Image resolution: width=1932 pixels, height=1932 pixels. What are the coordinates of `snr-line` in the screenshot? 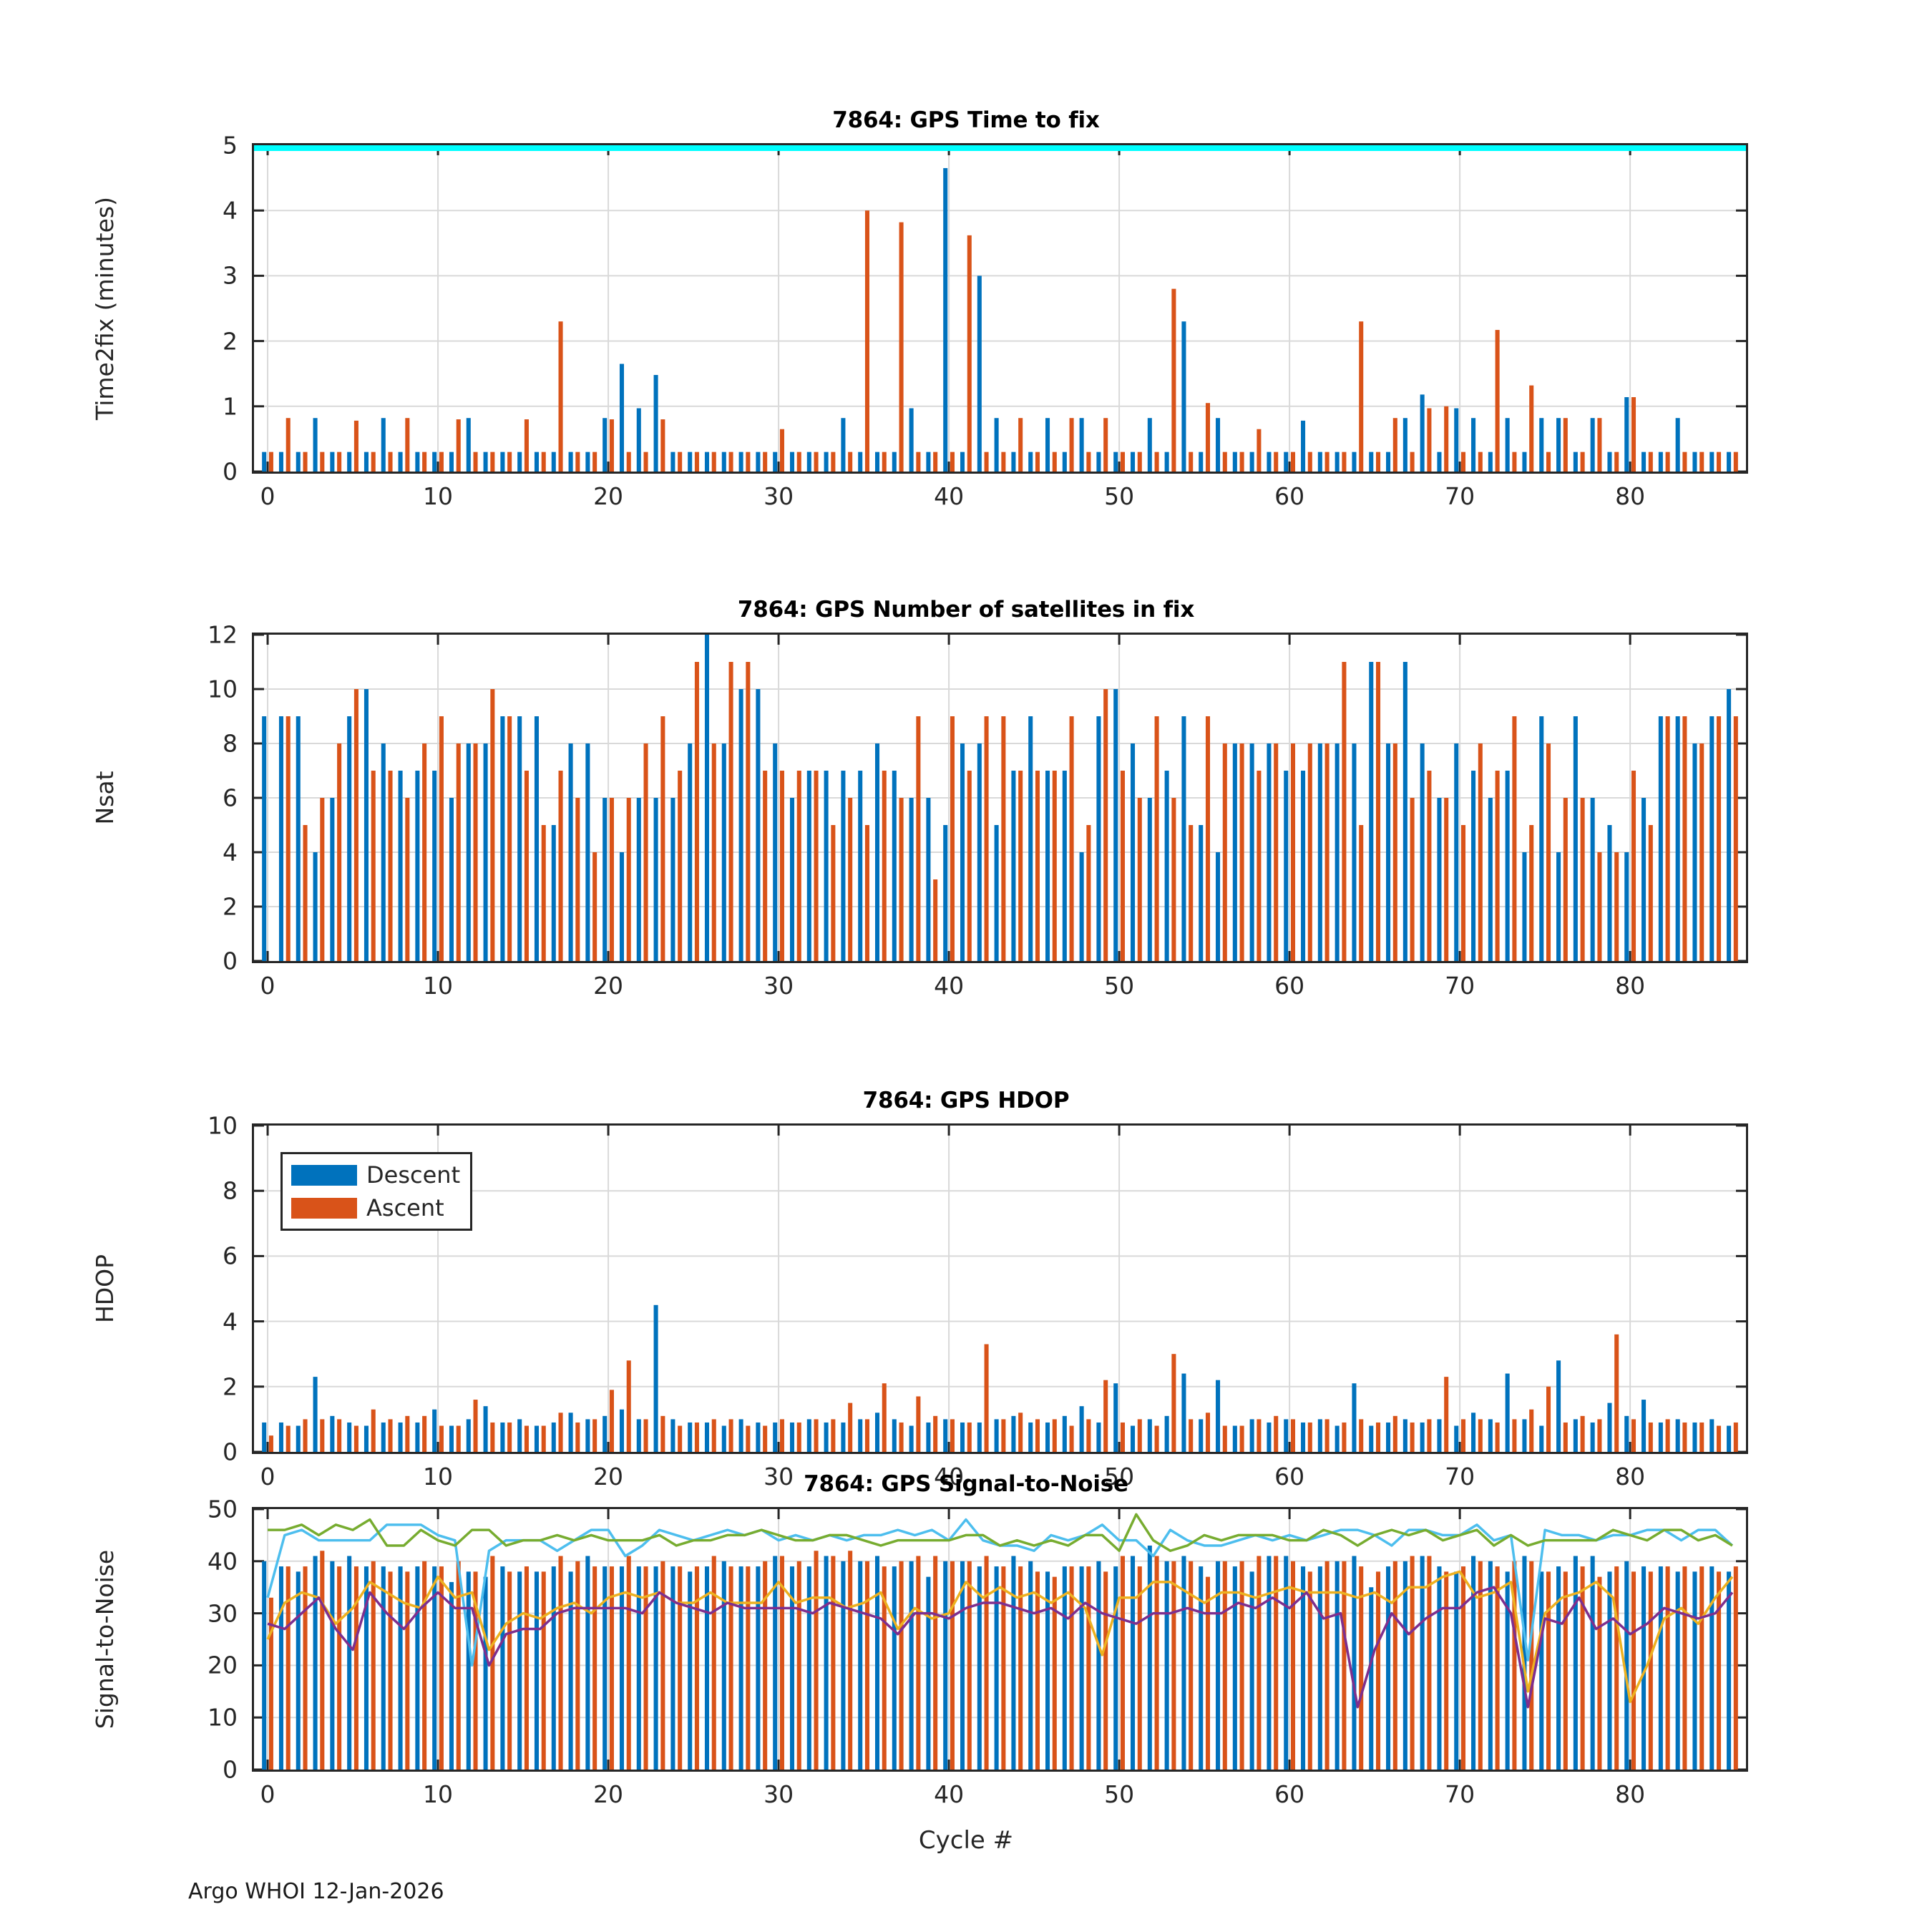 It's located at (1000, 1637).